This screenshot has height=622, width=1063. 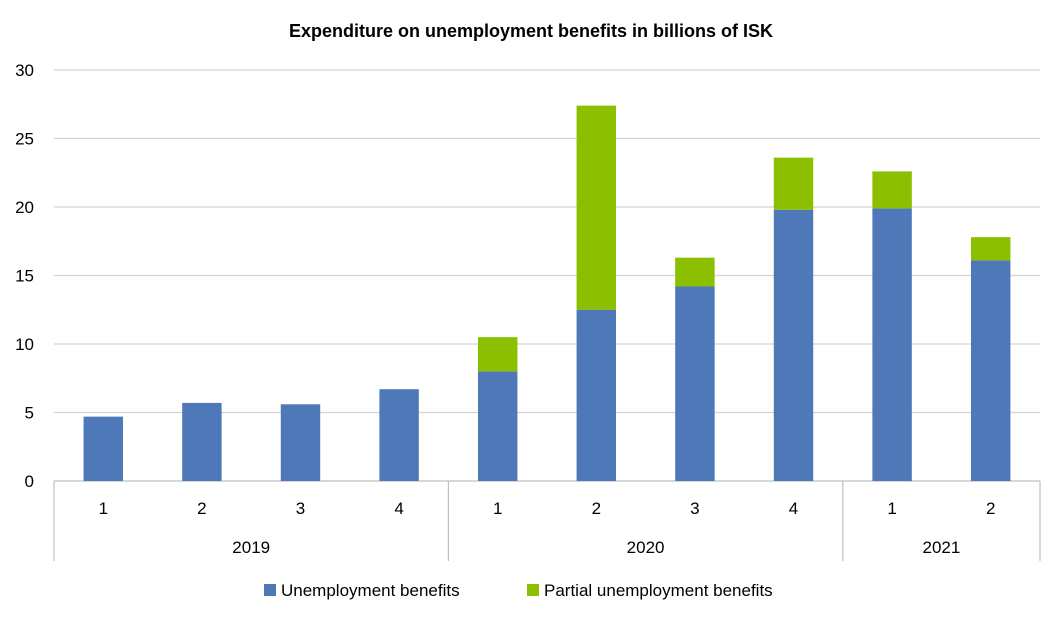 I want to click on y-tick-label: 20, so click(x=24, y=207).